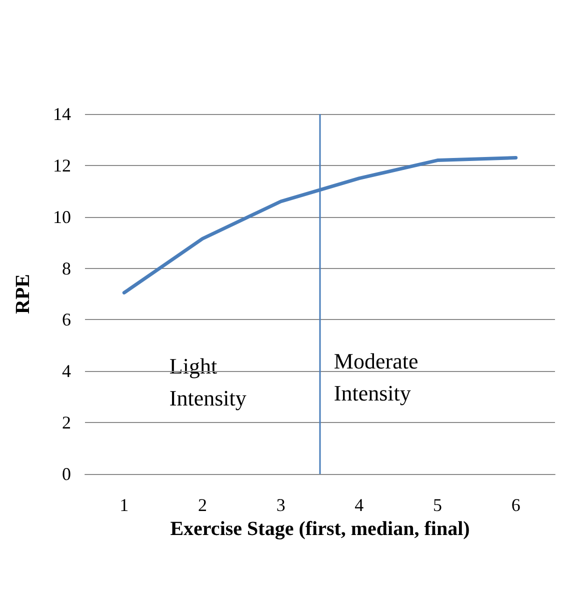 This screenshot has height=597, width=571. I want to click on y-tick-label: 2, so click(66, 422).